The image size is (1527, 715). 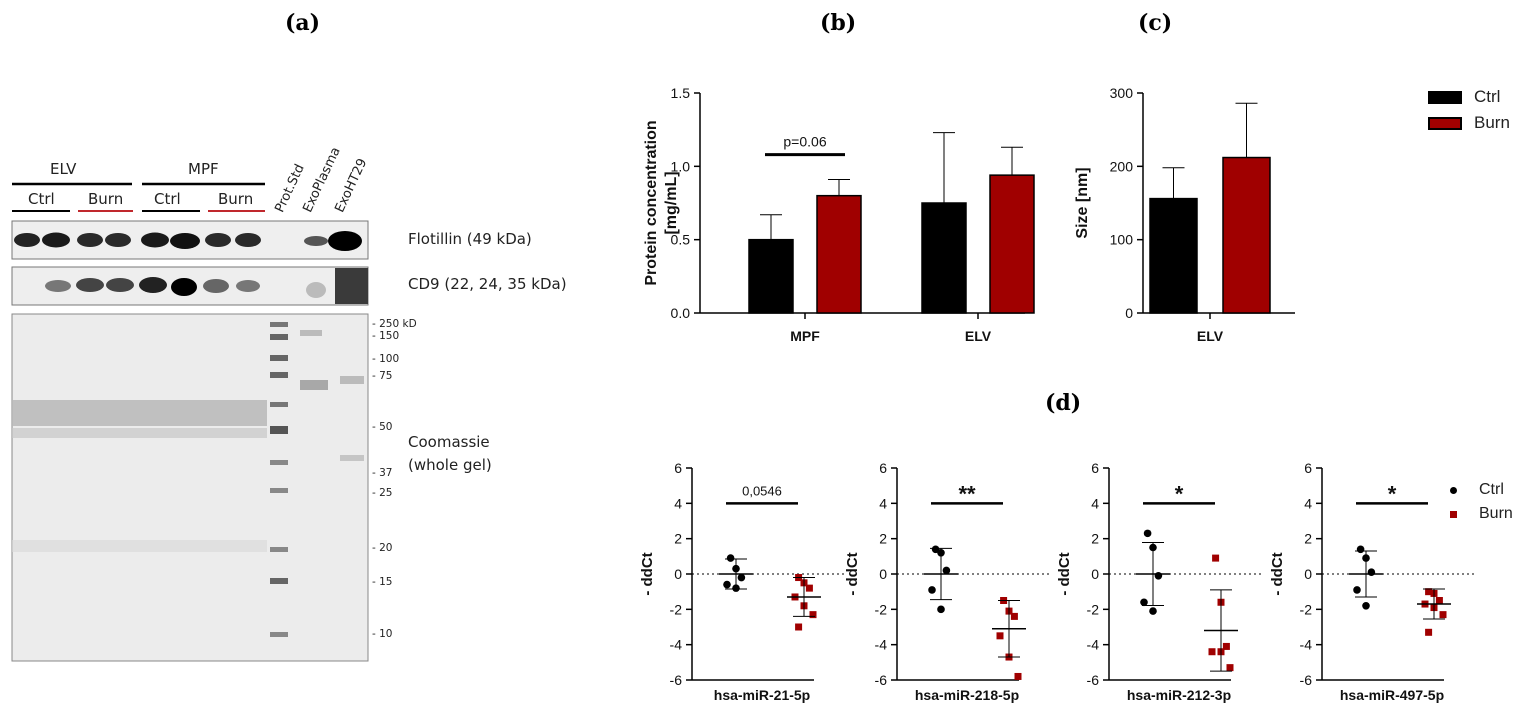 What do you see at coordinates (1155, 23) in the screenshot?
I see `panel-label-c: (c)` at bounding box center [1155, 23].